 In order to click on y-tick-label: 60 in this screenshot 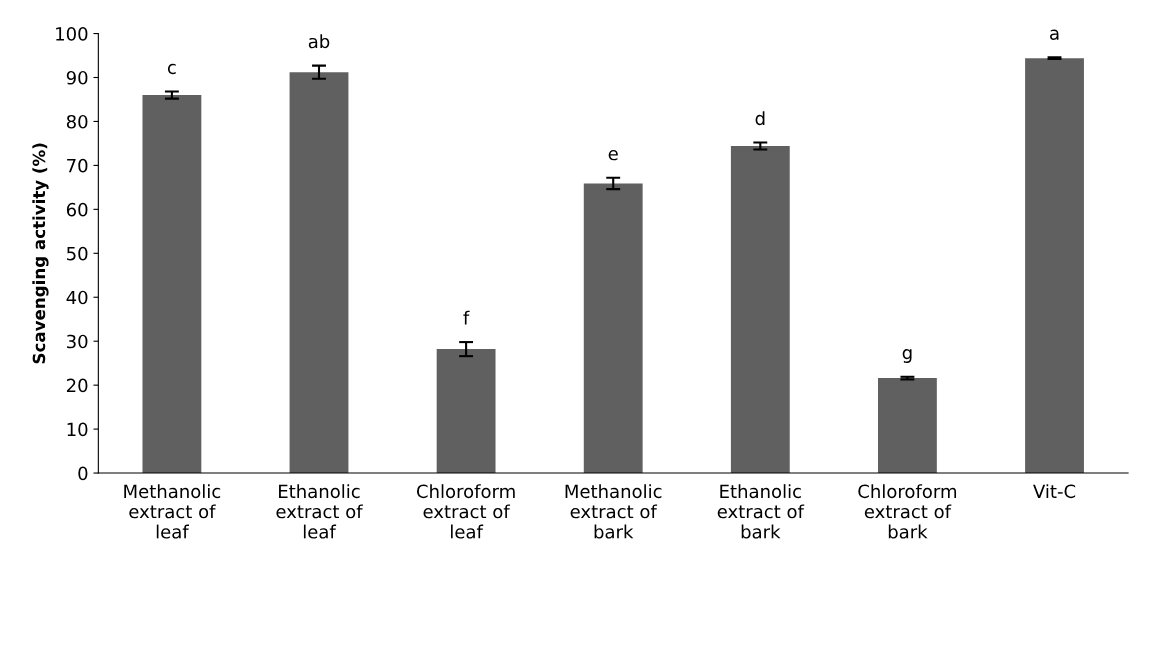, I will do `click(77, 209)`.